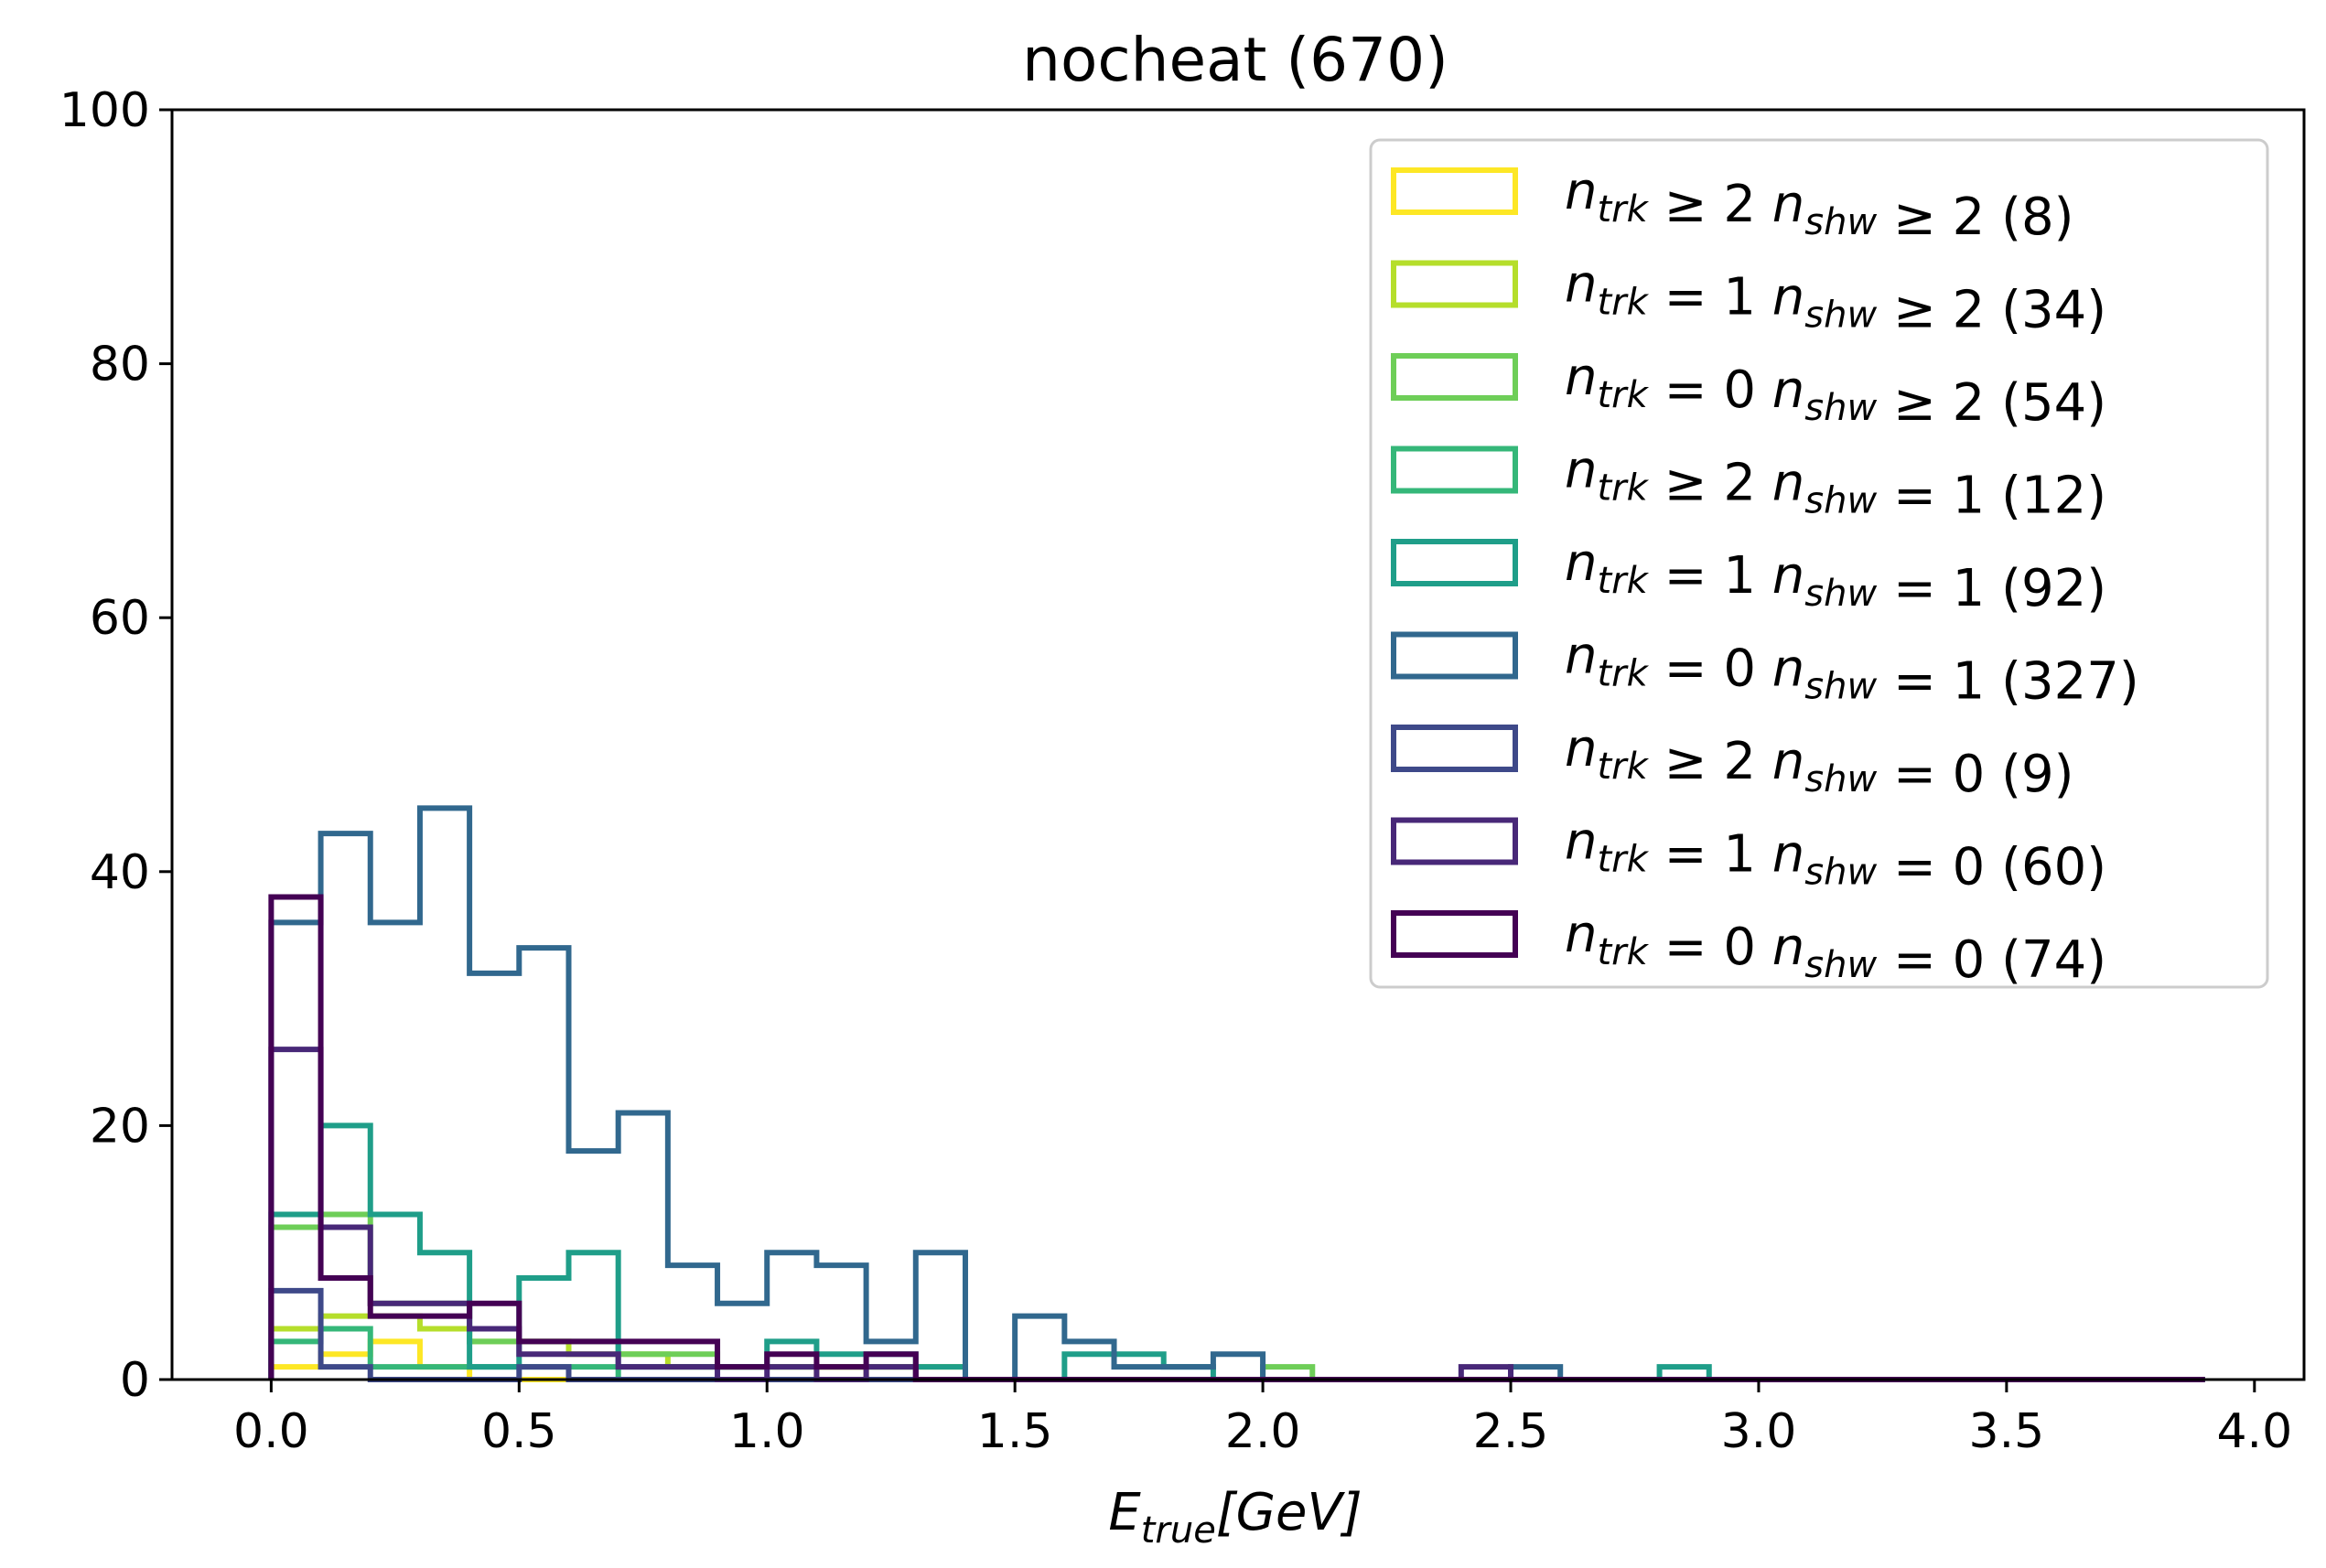 This screenshot has width=2326, height=1568. Describe the element at coordinates (1852, 669) in the screenshot. I see `legend-label: ntrk = 0 nshw = 1 (327)` at that location.